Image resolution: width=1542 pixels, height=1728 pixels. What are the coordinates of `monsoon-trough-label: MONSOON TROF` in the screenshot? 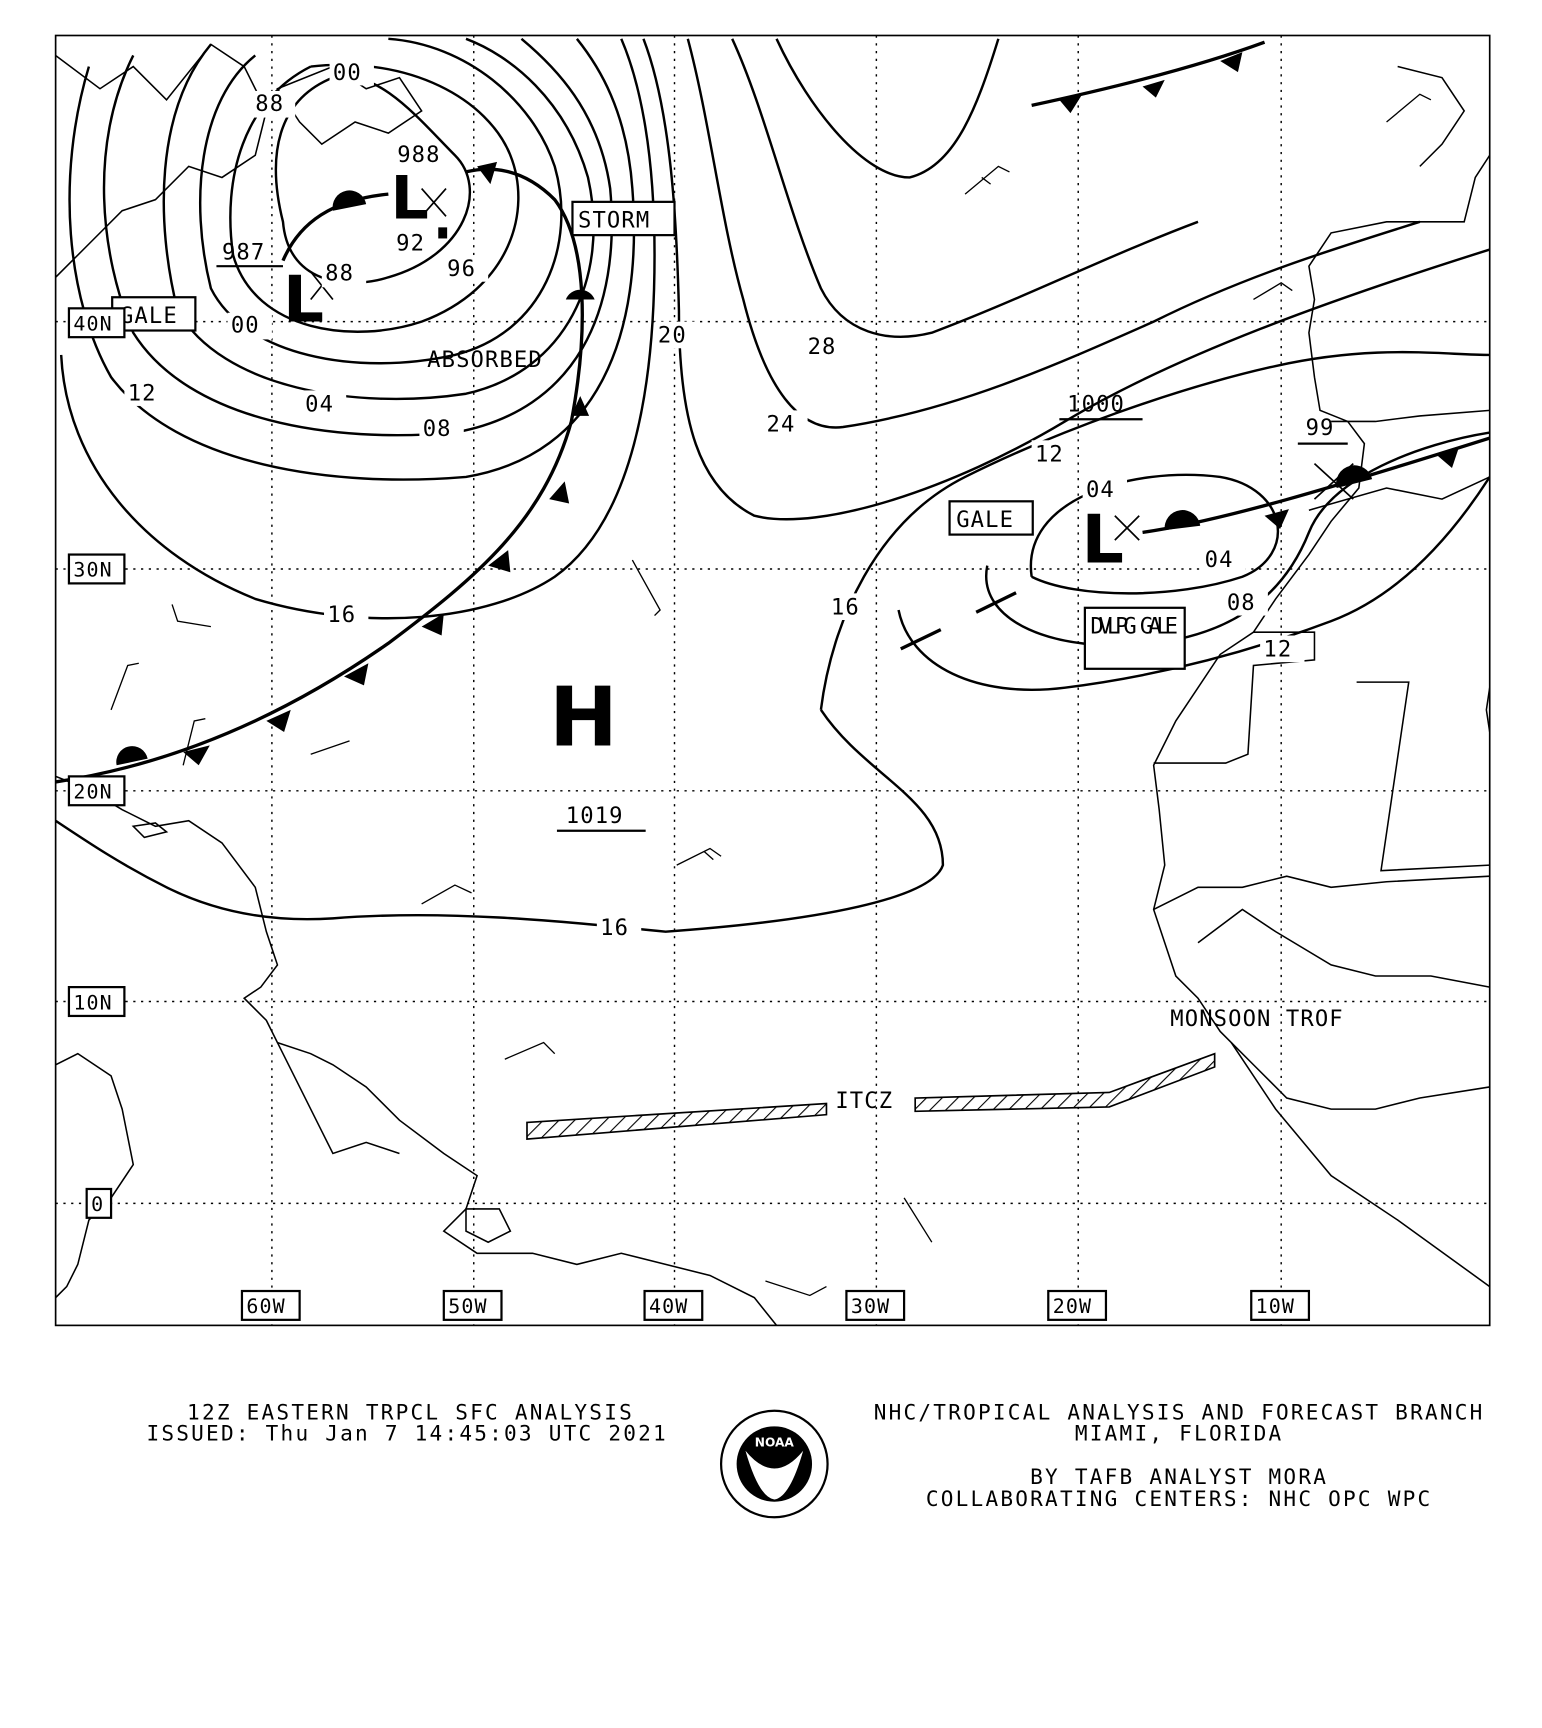 It's located at (1257, 1019).